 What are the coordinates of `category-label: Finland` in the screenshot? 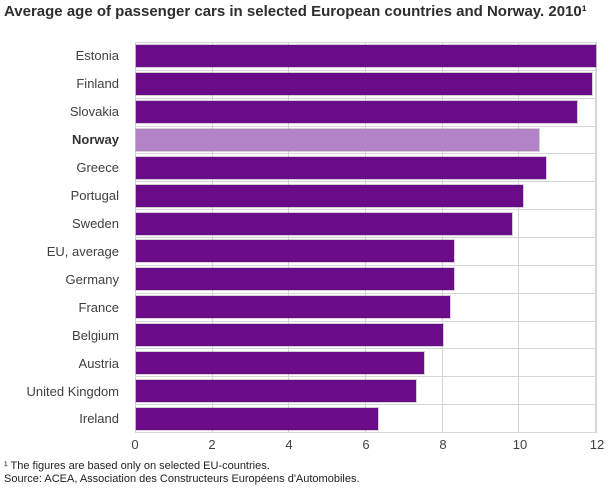 It's located at (97, 84).